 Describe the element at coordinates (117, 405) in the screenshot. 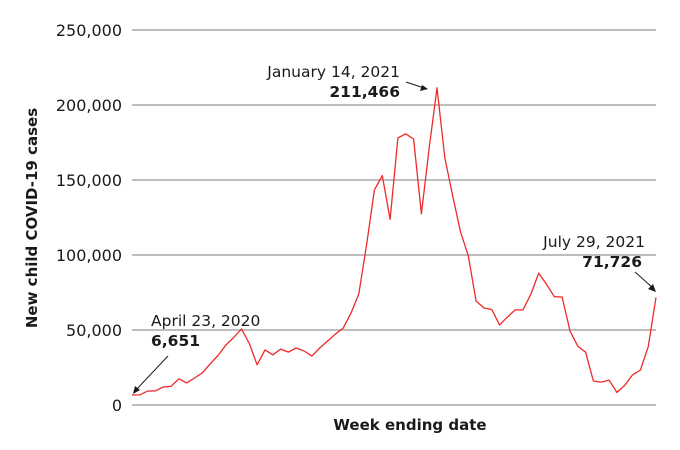

I see `y-tick-label: 0` at that location.